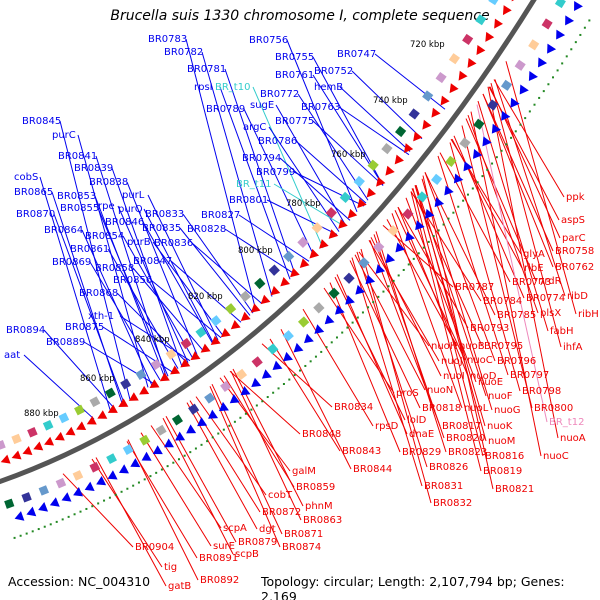 The image size is (600, 600). I want to click on gene-label: BR0774, so click(545, 298).